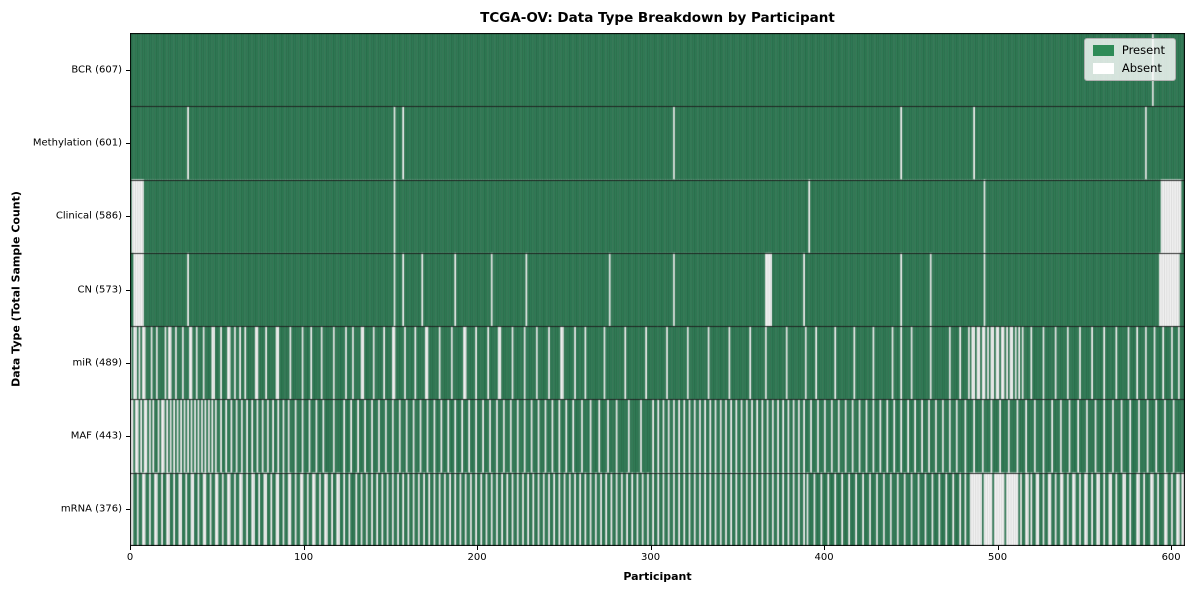 The image size is (1200, 600). I want to click on x-tick-label-200: 200, so click(477, 557).